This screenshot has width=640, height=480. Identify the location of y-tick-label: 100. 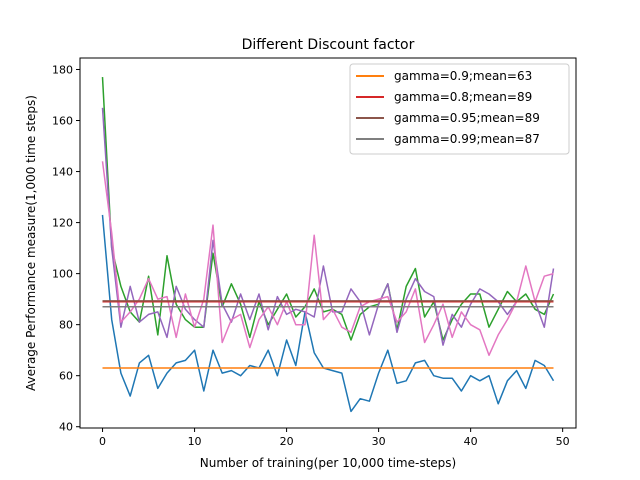
(62, 274).